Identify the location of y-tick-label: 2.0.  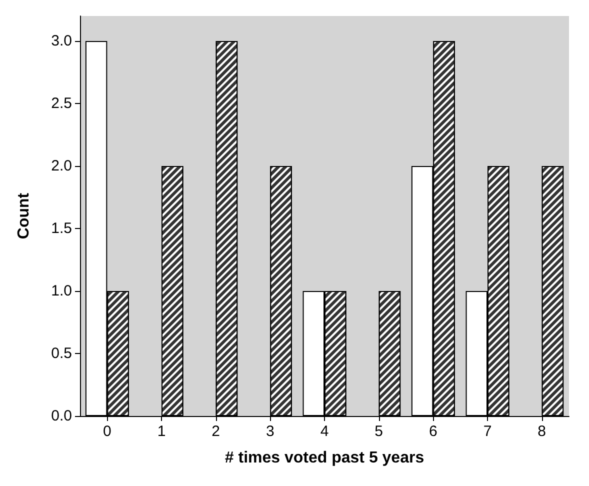
(61, 166).